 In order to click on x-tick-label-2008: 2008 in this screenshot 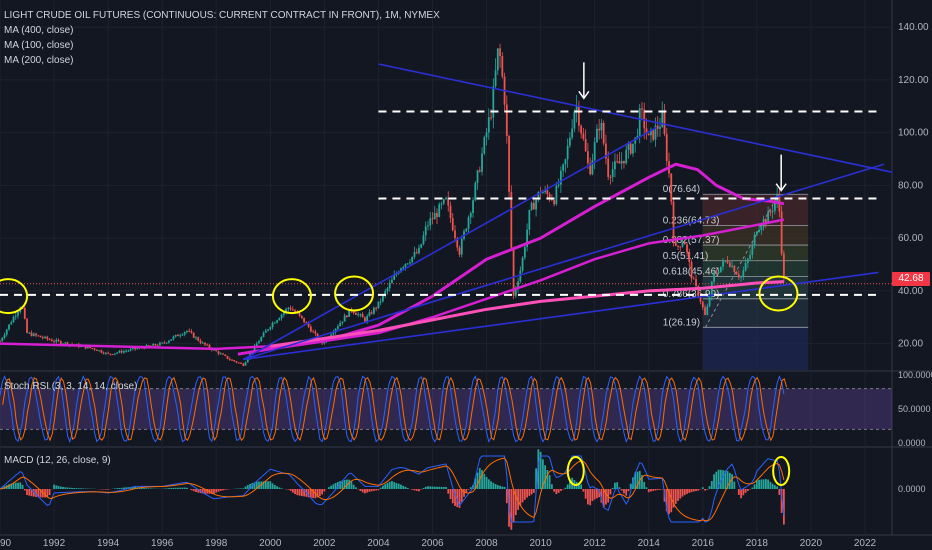, I will do `click(486, 543)`.